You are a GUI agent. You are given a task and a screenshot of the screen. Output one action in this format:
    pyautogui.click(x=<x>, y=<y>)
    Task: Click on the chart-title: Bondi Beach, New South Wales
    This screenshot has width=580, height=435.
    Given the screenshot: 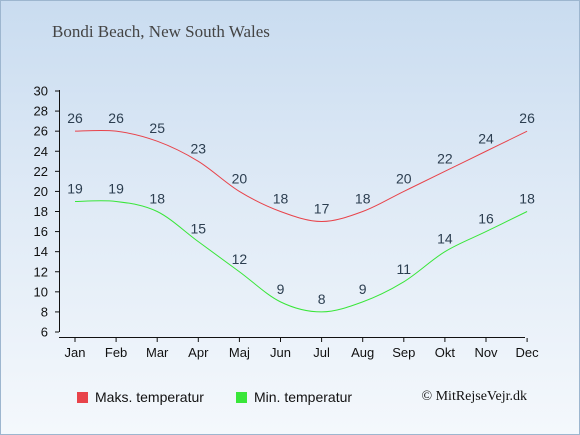 What is the action you would take?
    pyautogui.click(x=161, y=31)
    